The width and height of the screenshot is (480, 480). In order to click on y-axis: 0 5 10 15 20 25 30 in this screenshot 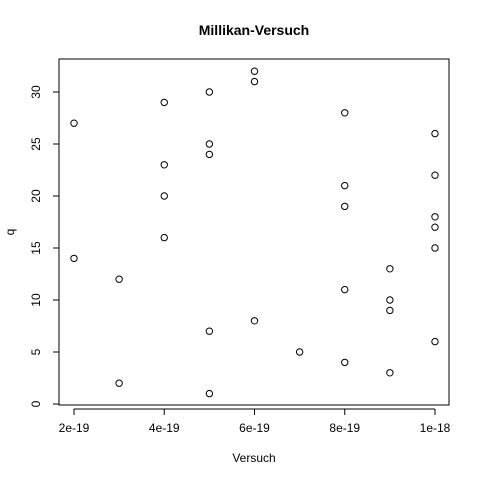, I will do `click(44, 246)`.